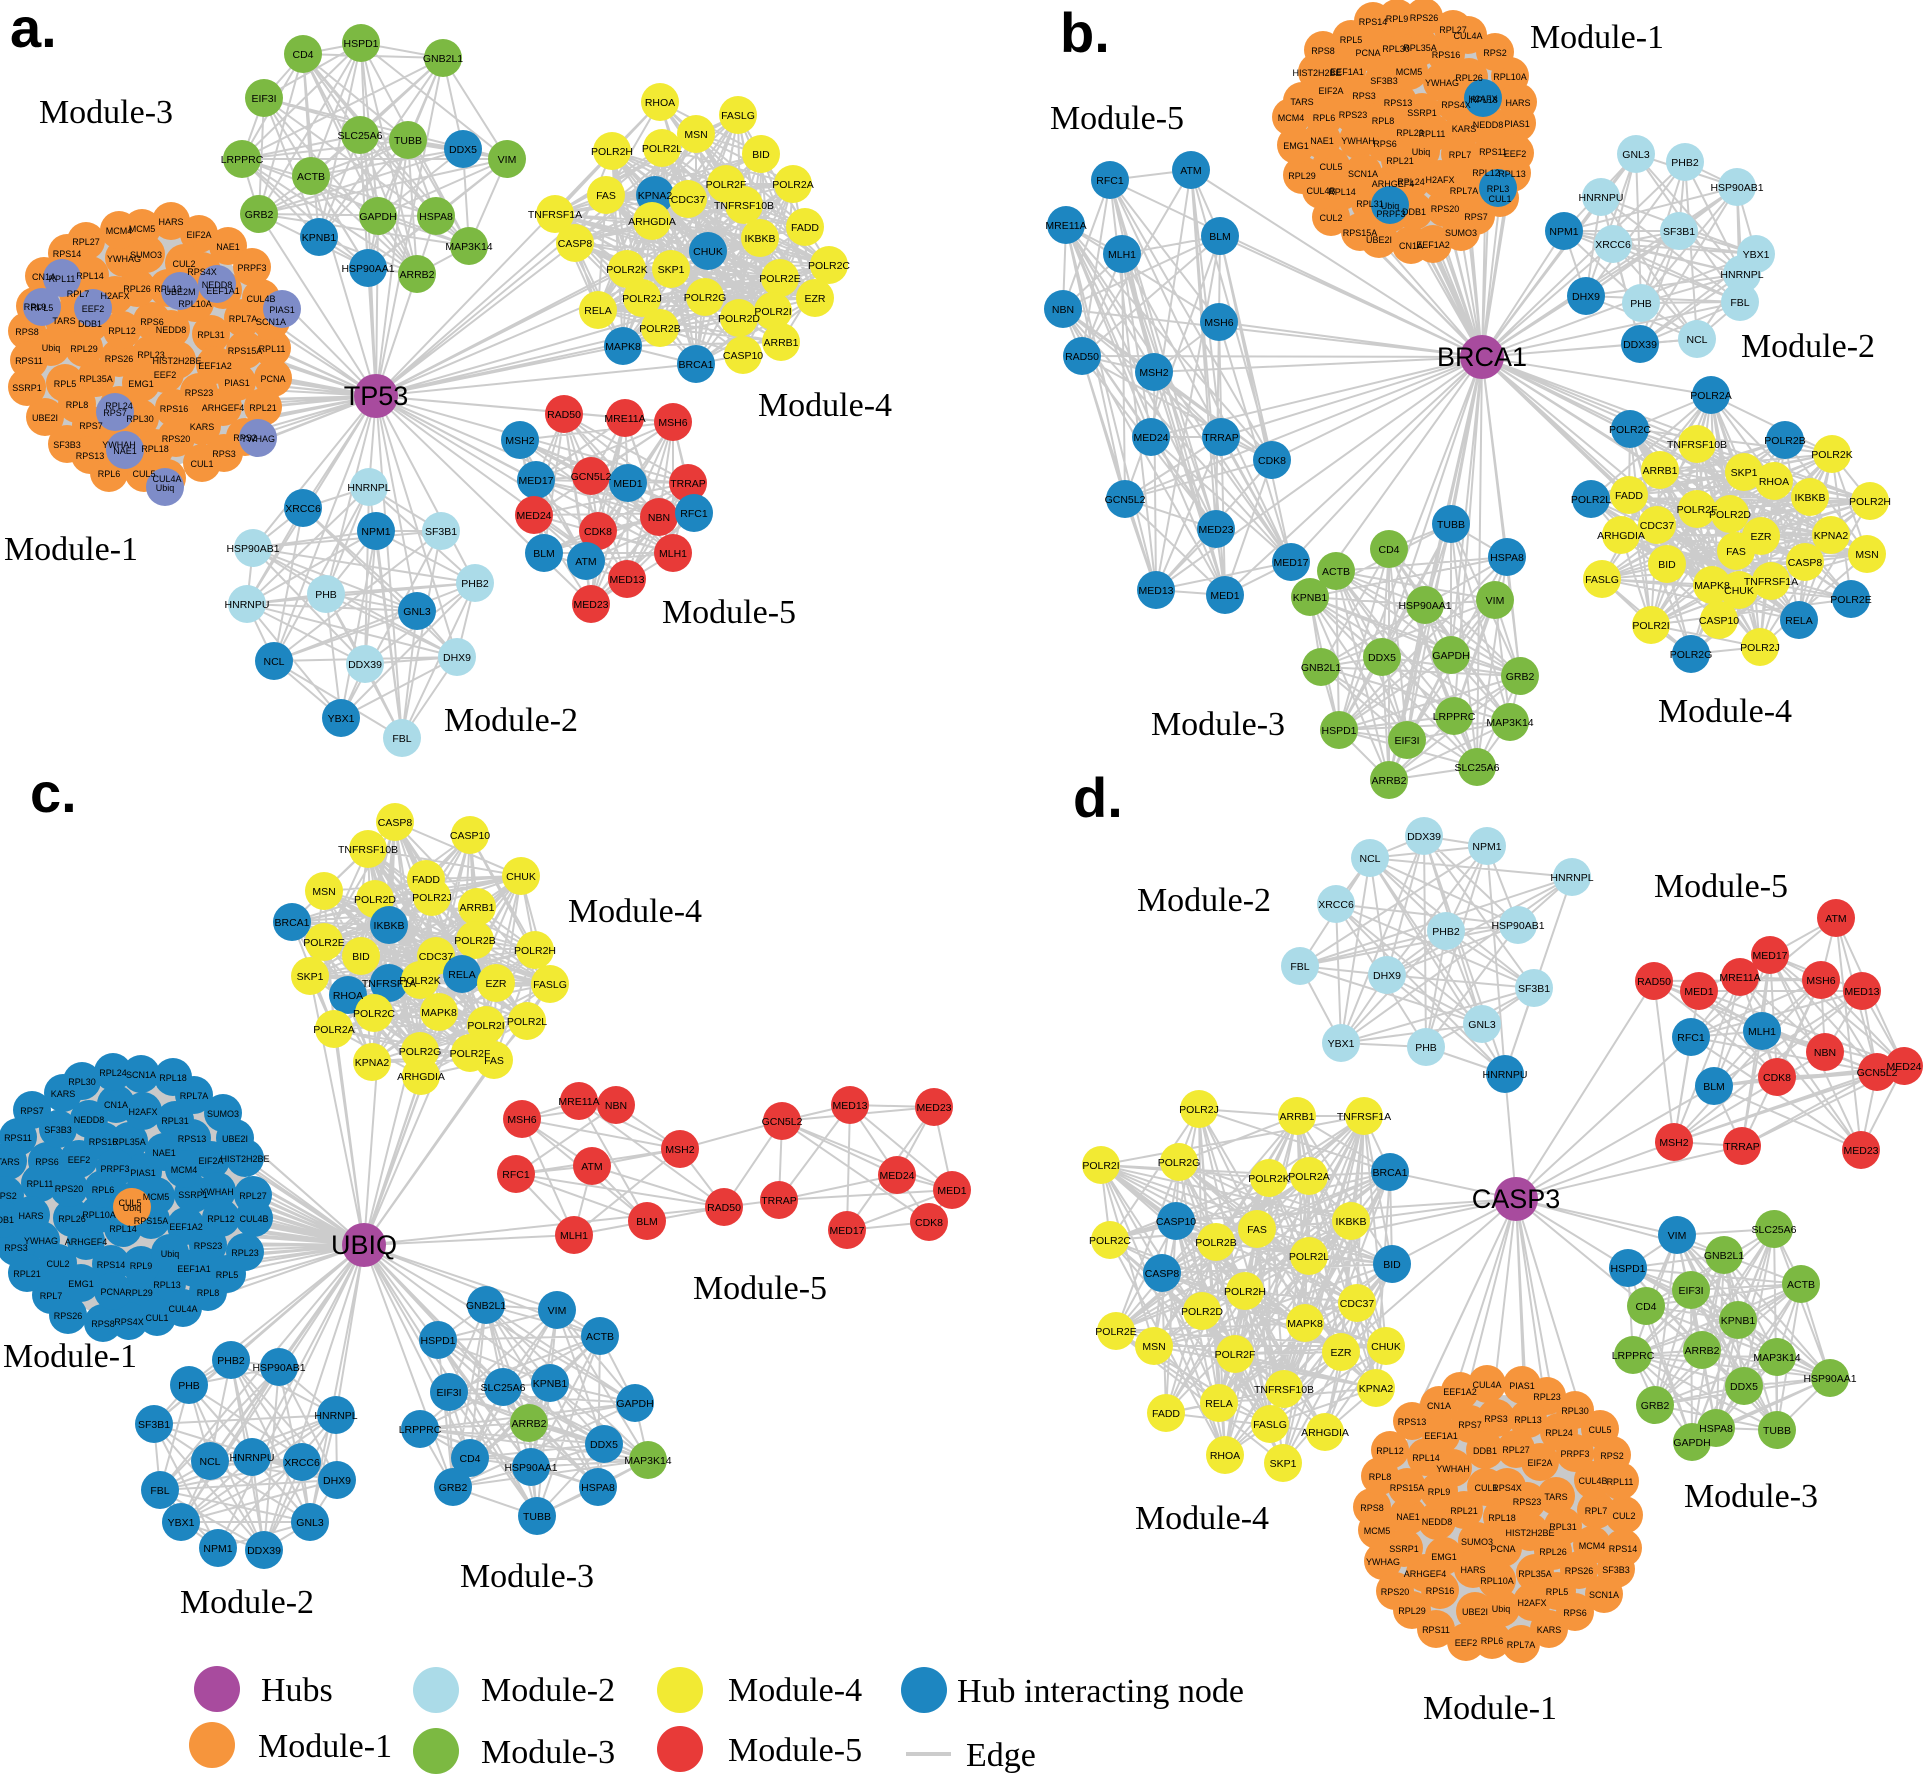  I want to click on svg-text: RPL7A, so click(194, 1096).